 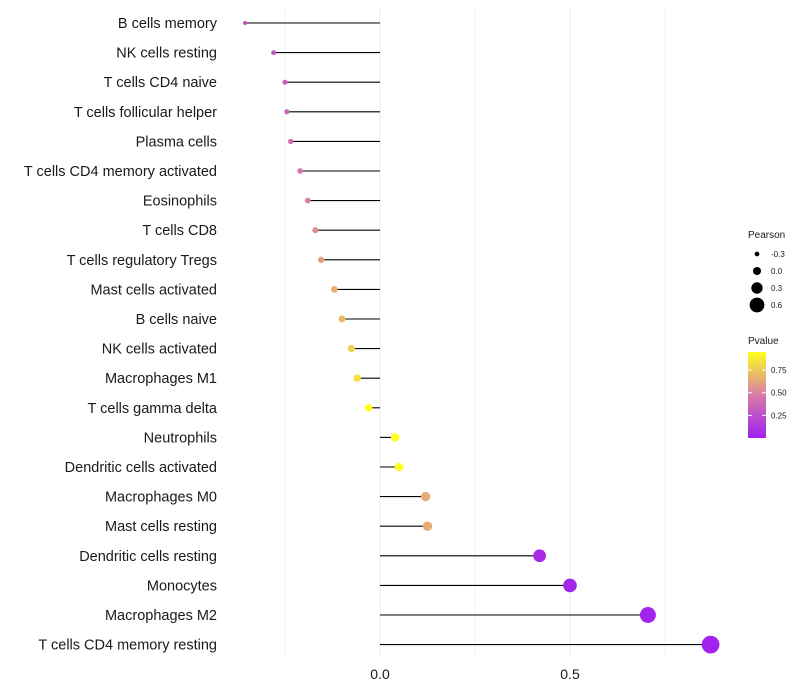 What do you see at coordinates (141, 468) in the screenshot?
I see `category-label: Dendritic cells activated` at bounding box center [141, 468].